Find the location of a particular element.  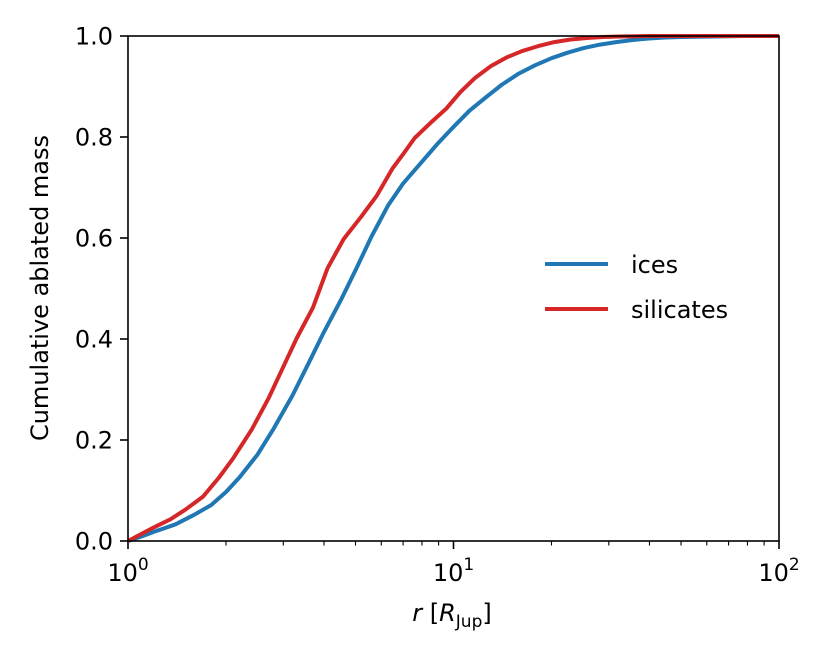

y-tick-label: 0.4 is located at coordinates (94, 340).